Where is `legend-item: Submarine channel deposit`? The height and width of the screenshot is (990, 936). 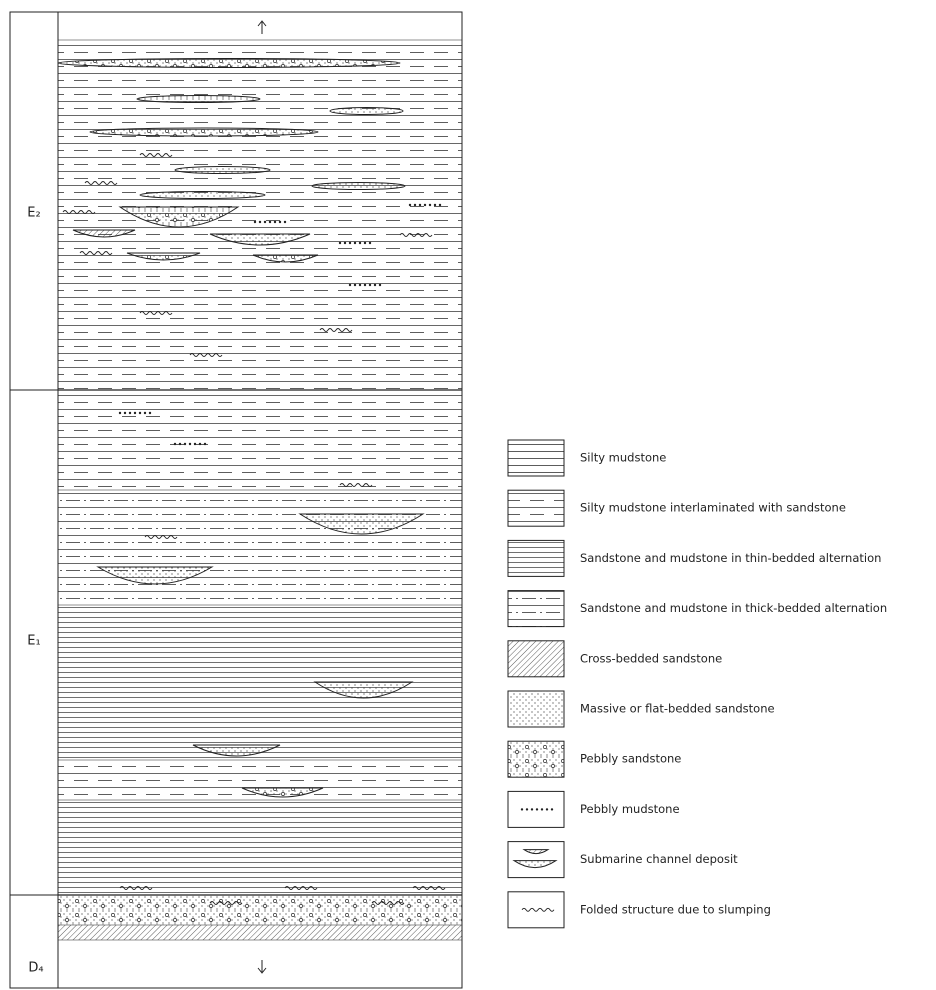
legend-item: Submarine channel deposit is located at coordinates (622, 860).